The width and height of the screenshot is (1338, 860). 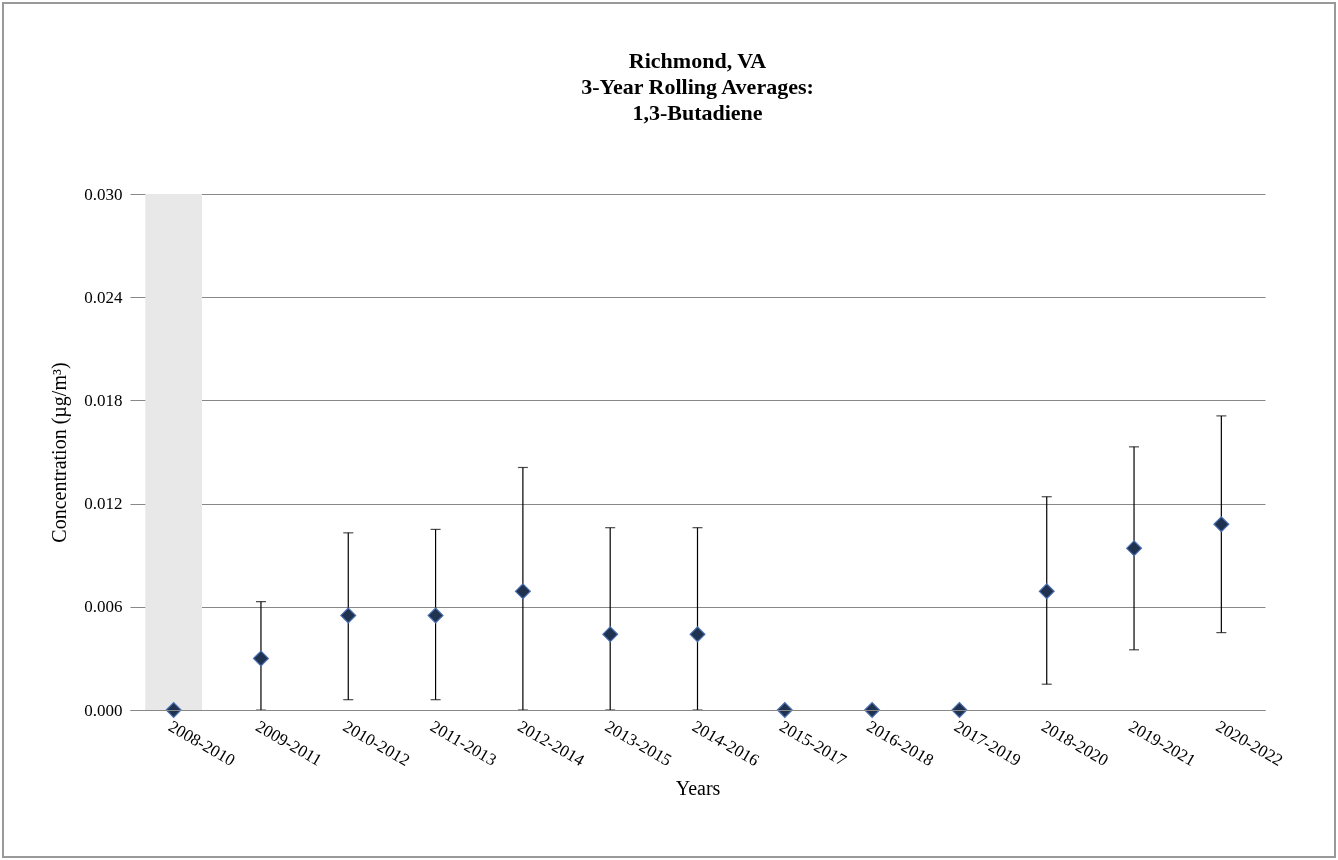 What do you see at coordinates (60, 452) in the screenshot?
I see `y-axis-title: Concentration (µg/m³)` at bounding box center [60, 452].